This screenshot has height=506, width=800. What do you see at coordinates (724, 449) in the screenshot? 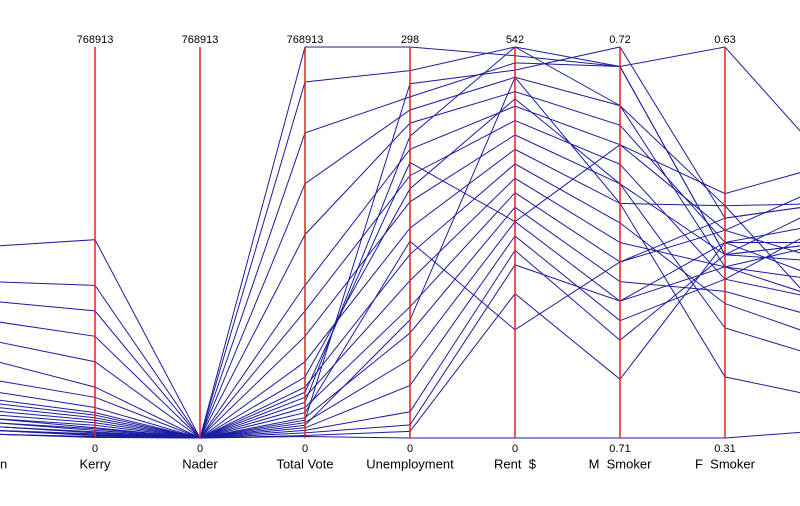
I see `axis-min-label: 0.31` at bounding box center [724, 449].